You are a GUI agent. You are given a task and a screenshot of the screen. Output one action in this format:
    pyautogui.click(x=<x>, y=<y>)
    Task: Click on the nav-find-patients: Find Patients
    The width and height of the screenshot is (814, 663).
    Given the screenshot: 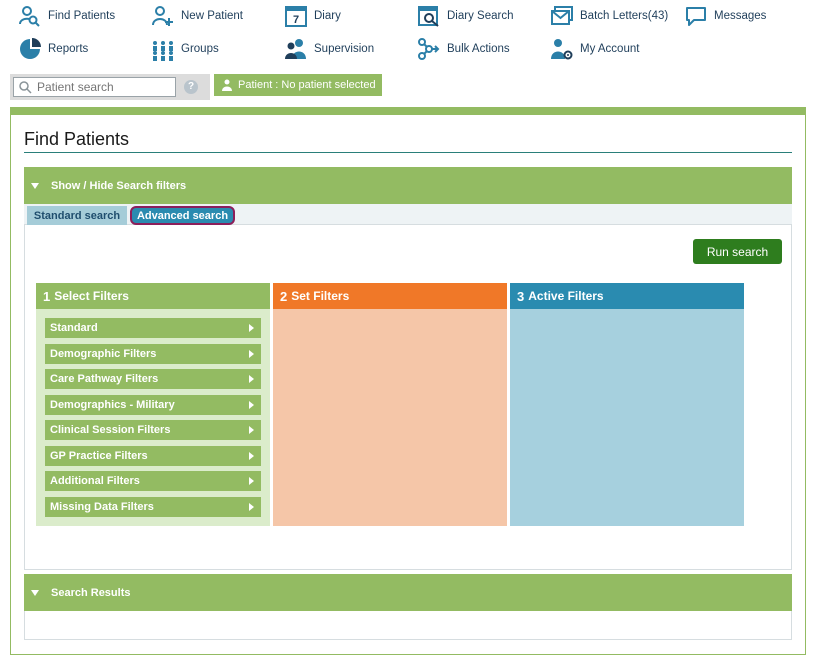 What is the action you would take?
    pyautogui.click(x=66, y=16)
    